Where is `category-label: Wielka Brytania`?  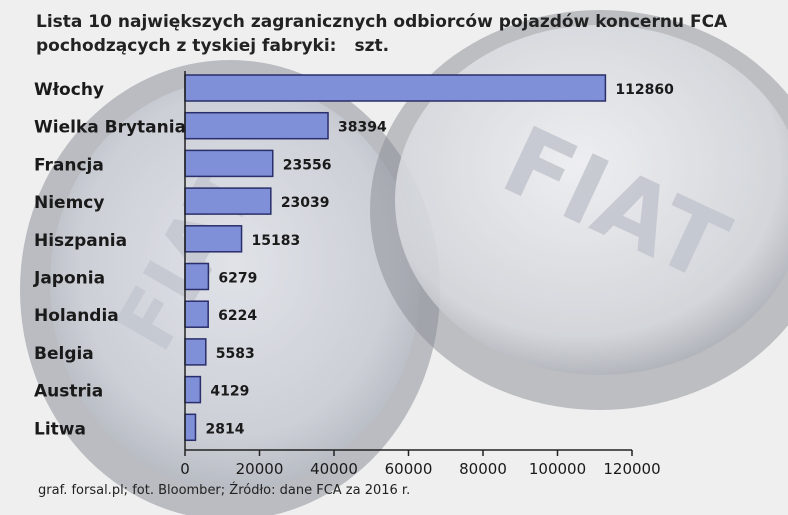 category-label: Wielka Brytania is located at coordinates (110, 128).